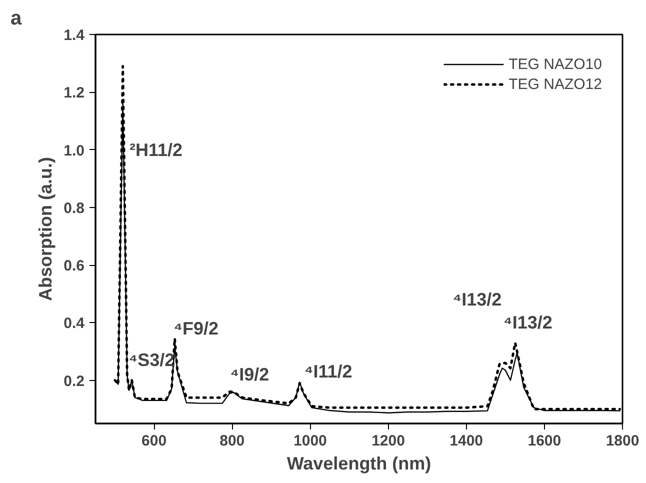 The image size is (646, 483). I want to click on annotation: ²H11/2, so click(156, 150).